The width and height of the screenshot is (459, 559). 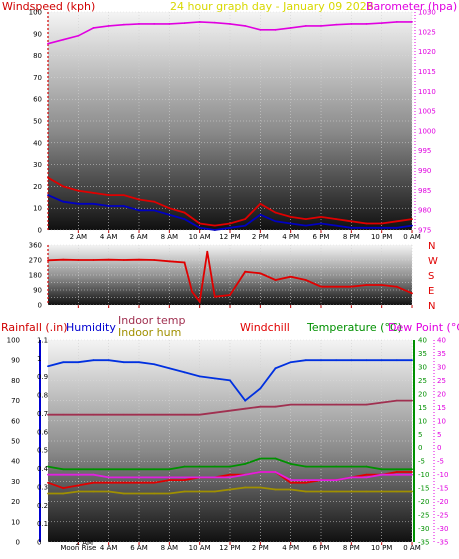 What do you see at coordinates (431, 306) in the screenshot?
I see `direction-letter-label: N` at bounding box center [431, 306].